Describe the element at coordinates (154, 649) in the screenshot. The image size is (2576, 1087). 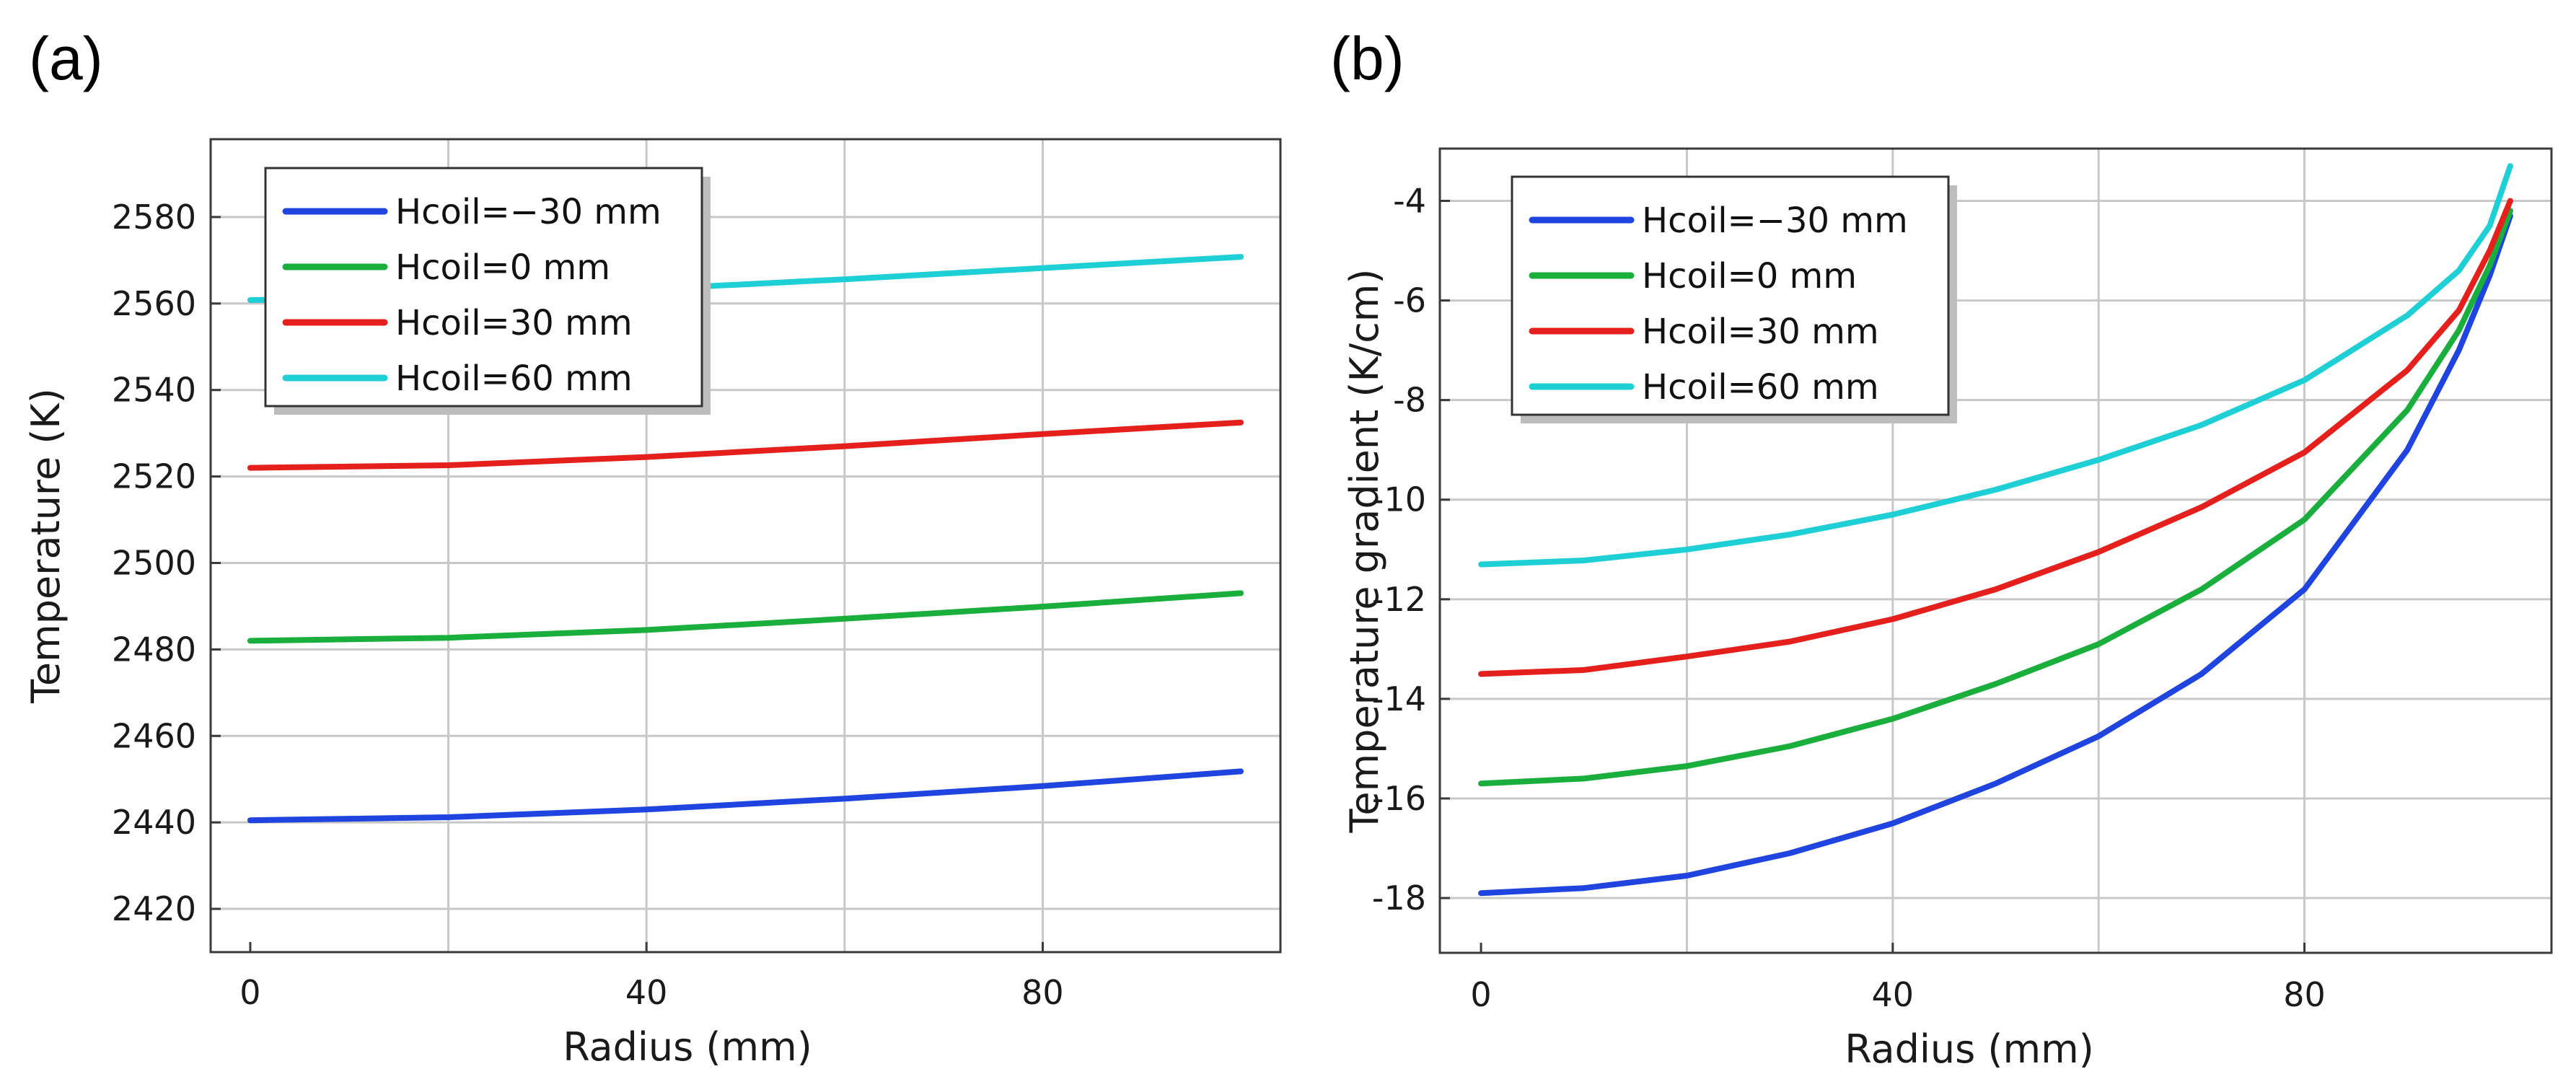
I see `y-tick-label: 2480` at that location.